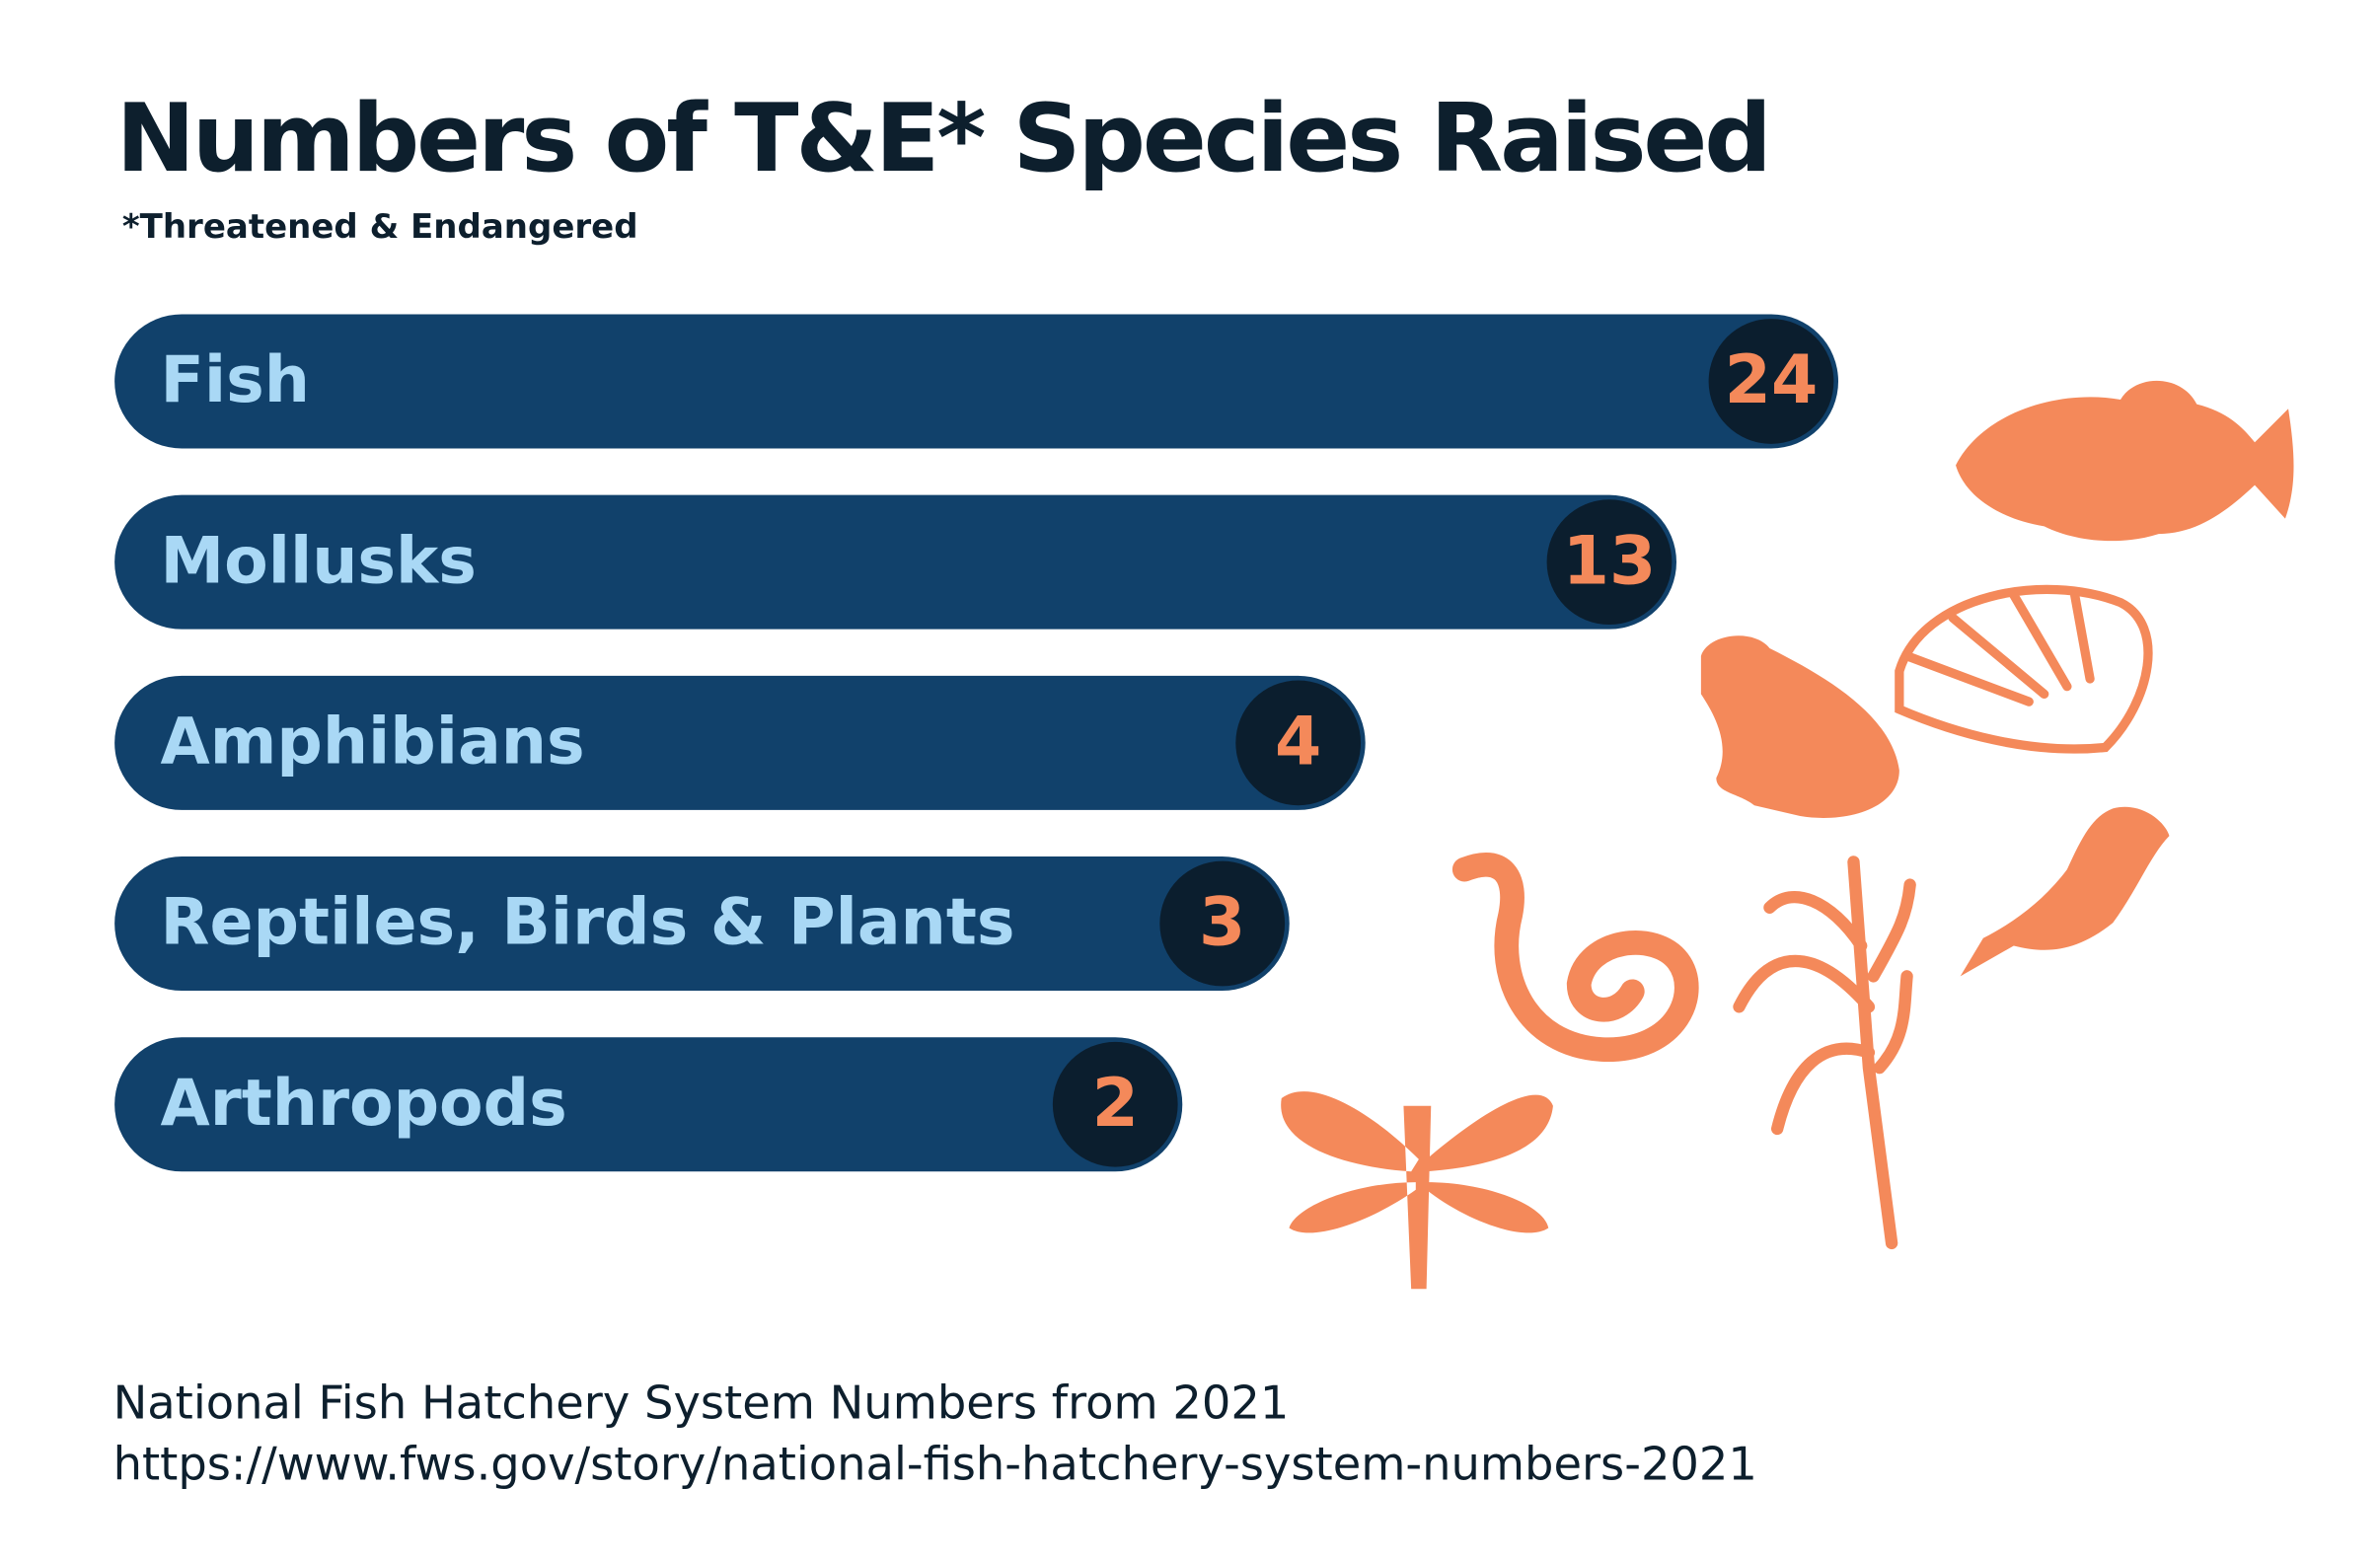  I want to click on plant-icon, so click(1824, 1052).